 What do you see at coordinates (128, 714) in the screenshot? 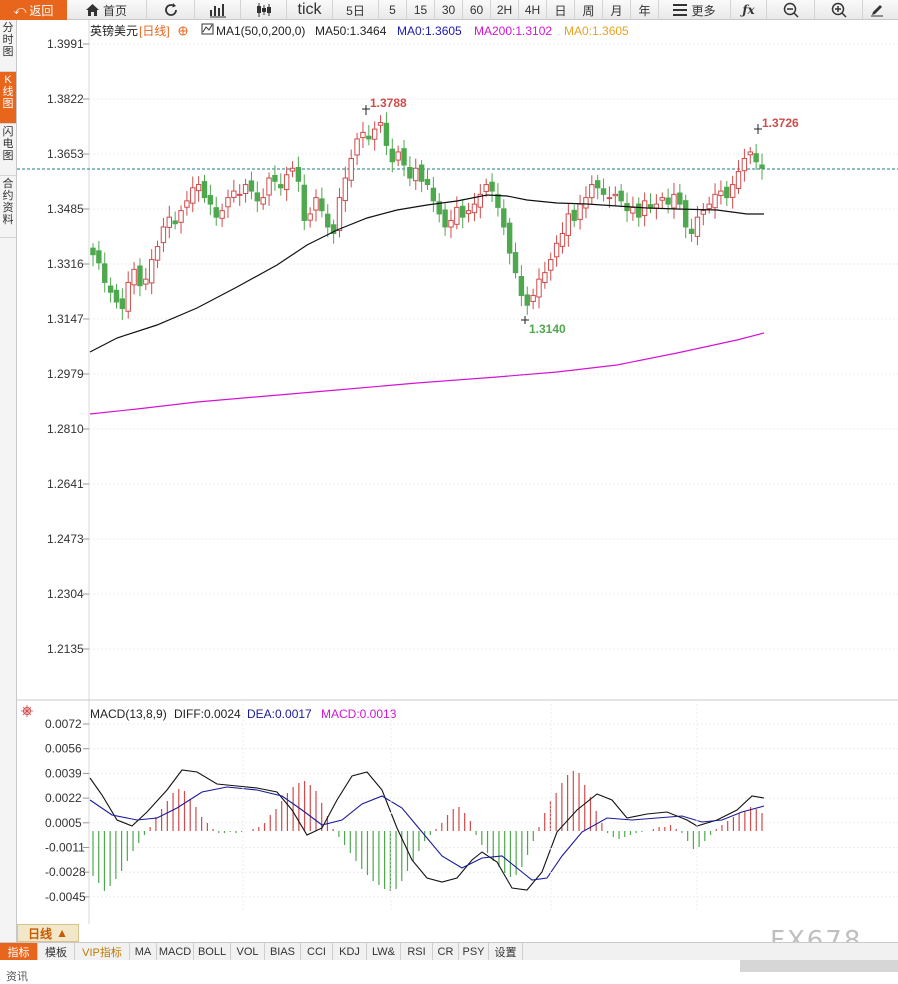
I see `macd-label: MACD(13,8,9)` at bounding box center [128, 714].